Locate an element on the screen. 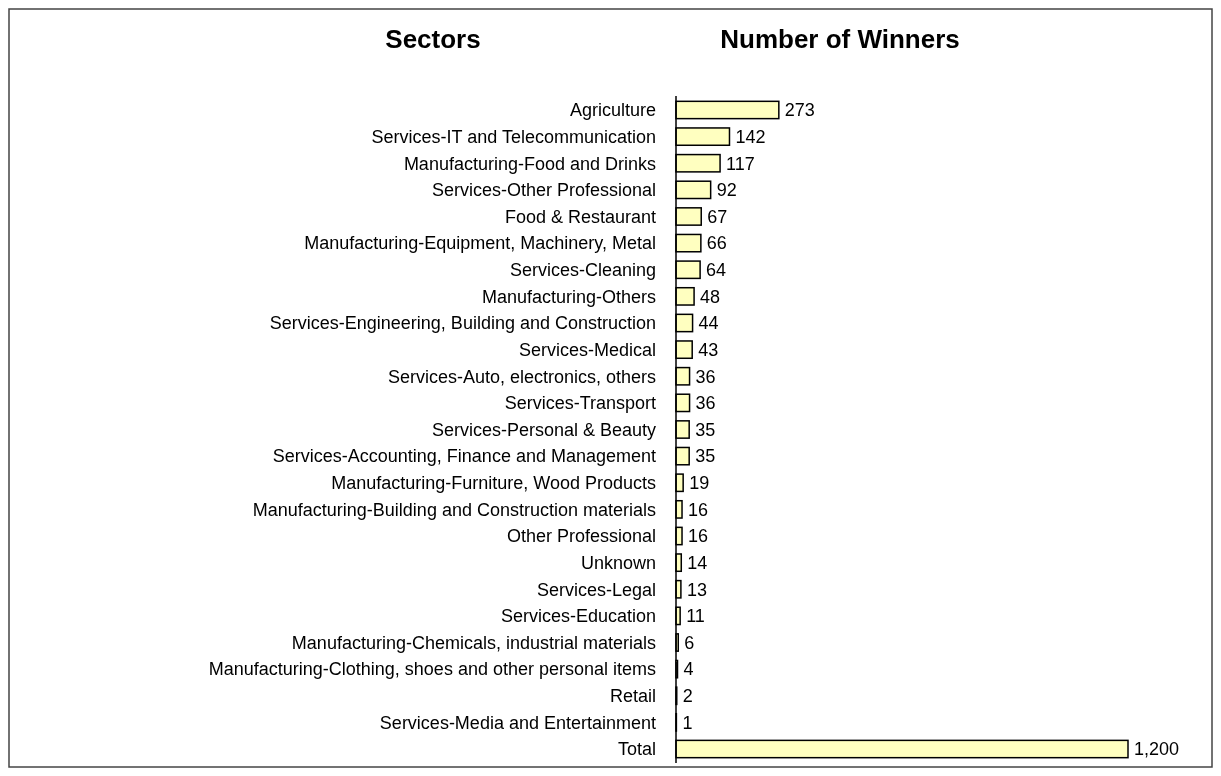  y-tick-label: Agriculture is located at coordinates (612, 110).